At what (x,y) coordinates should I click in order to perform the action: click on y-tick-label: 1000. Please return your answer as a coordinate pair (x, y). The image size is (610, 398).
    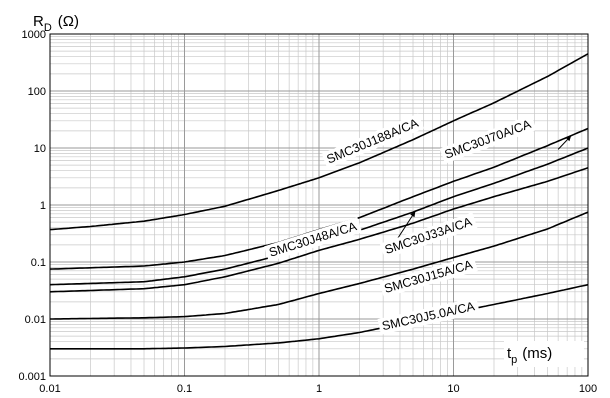
    Looking at the image, I should click on (34, 35).